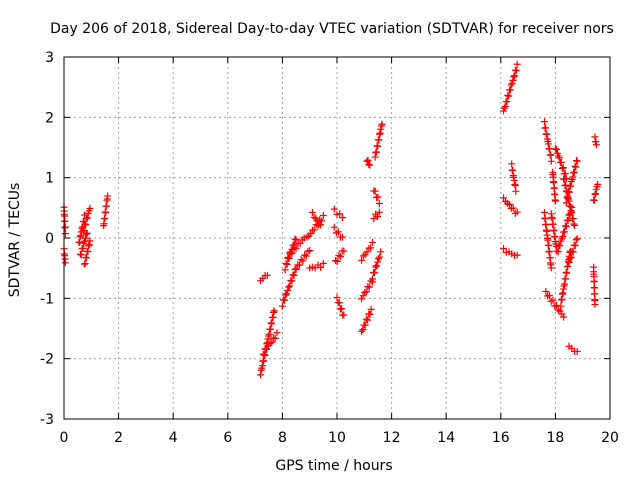 This screenshot has height=480, width=640. I want to click on y-tick-label: -3, so click(47, 420).